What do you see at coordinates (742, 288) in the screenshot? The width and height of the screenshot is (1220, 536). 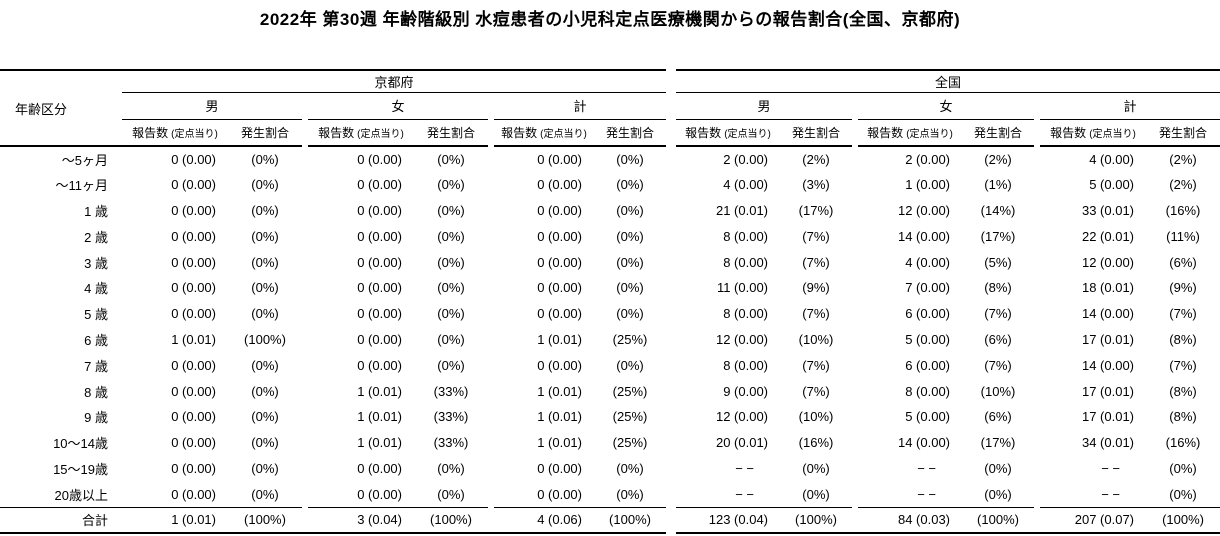 I see `cell-report: 11 (0.00)` at bounding box center [742, 288].